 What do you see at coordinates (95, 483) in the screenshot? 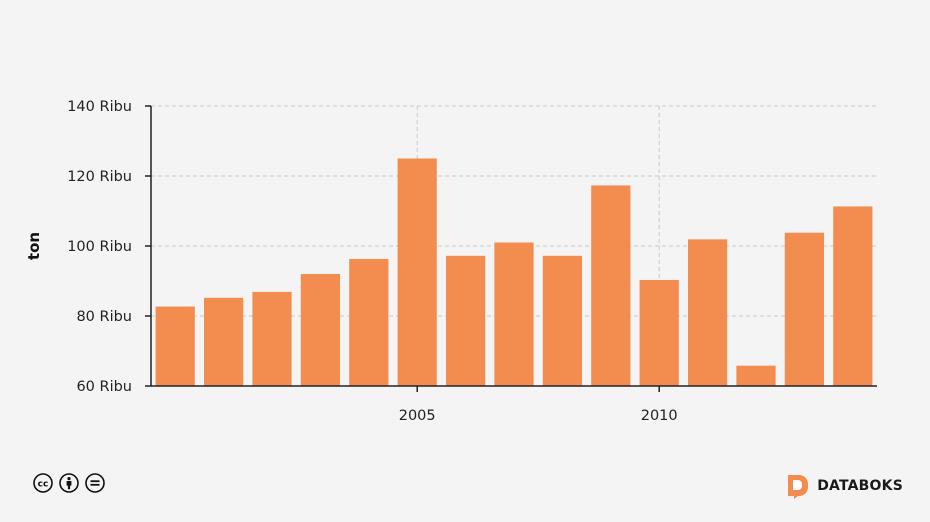
I see `nd-icon` at bounding box center [95, 483].